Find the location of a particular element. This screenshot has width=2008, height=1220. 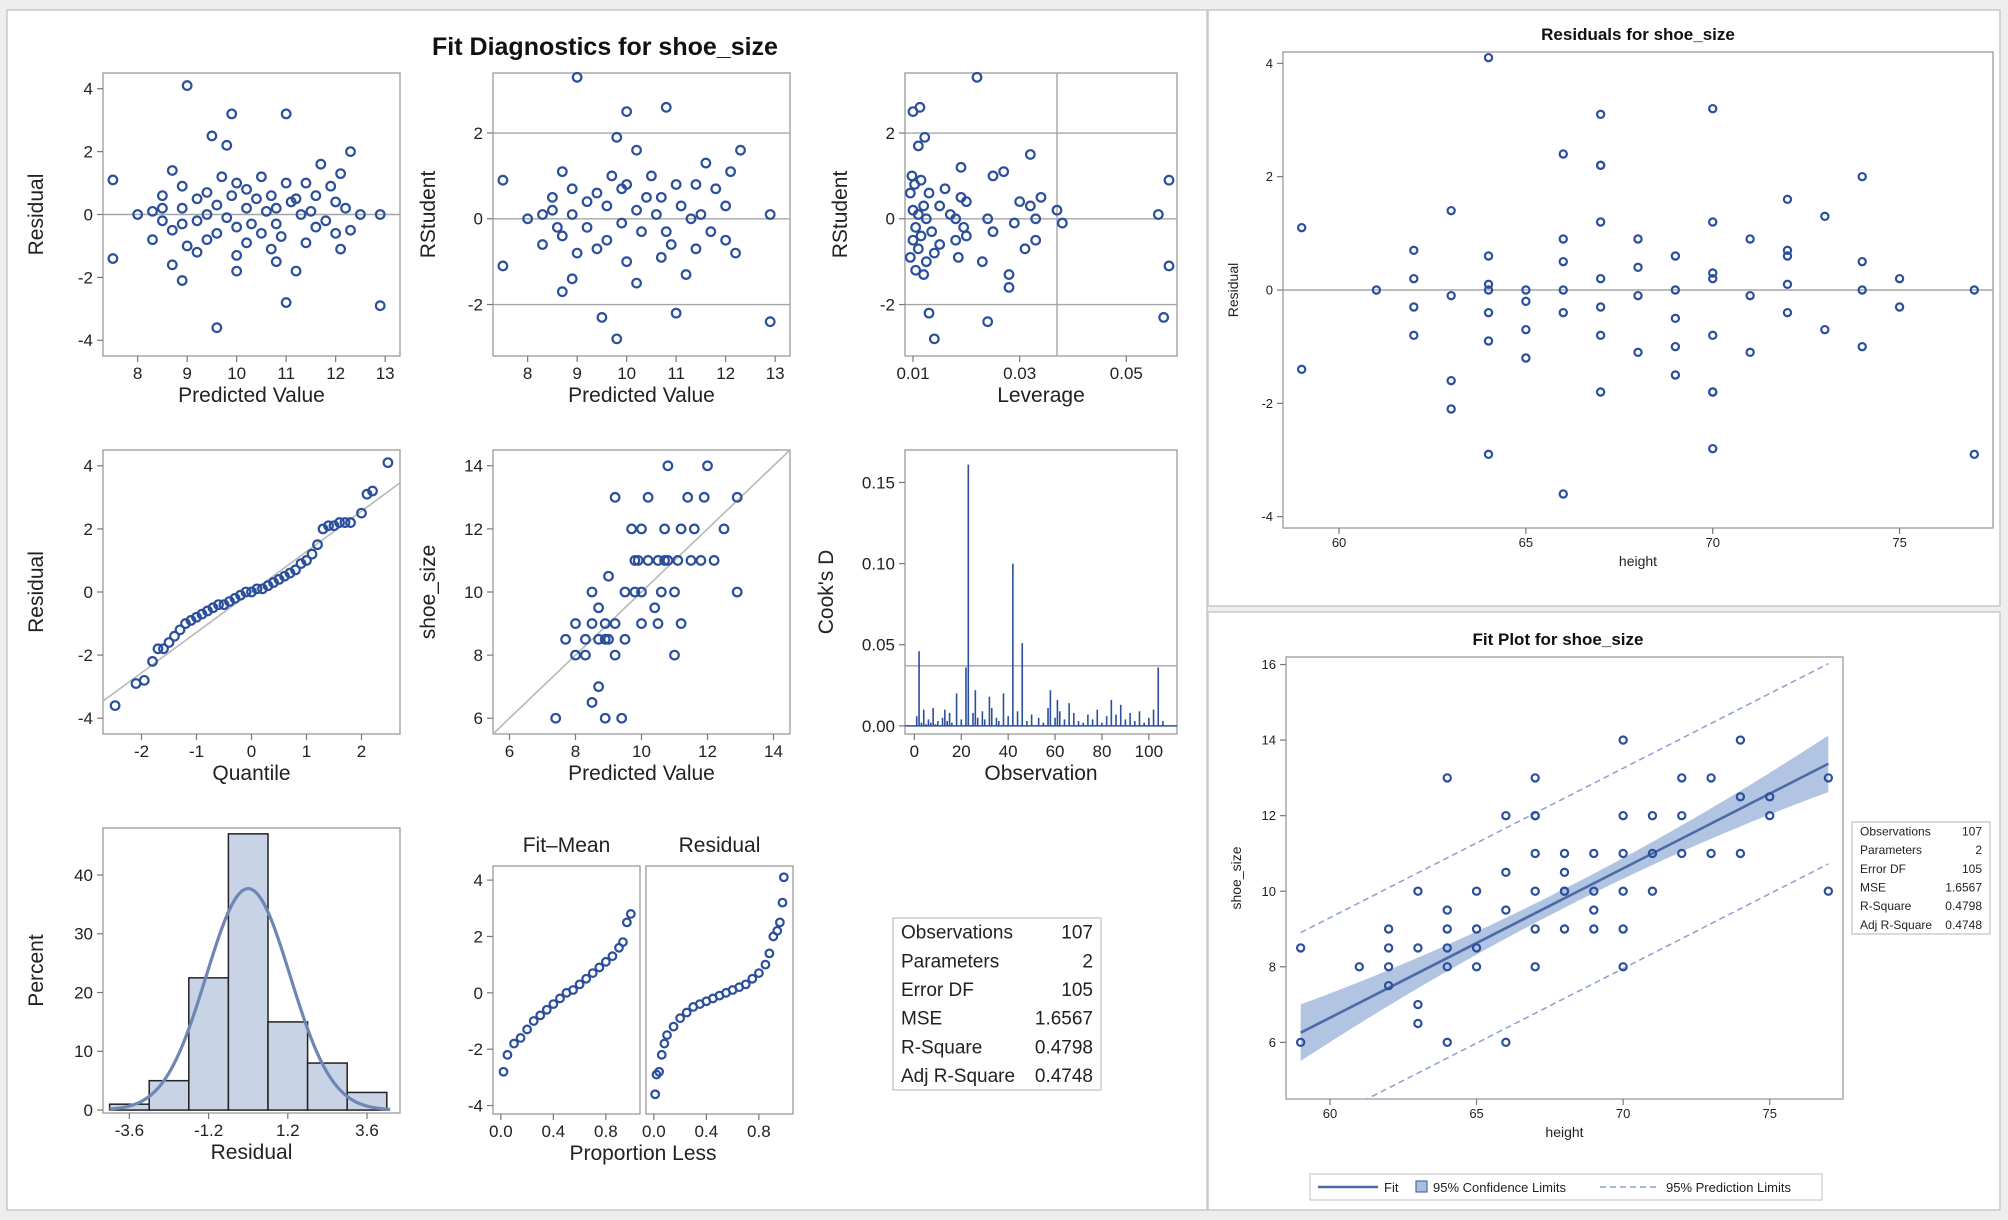

fit-stats-table-label: MSE is located at coordinates (1873, 887).